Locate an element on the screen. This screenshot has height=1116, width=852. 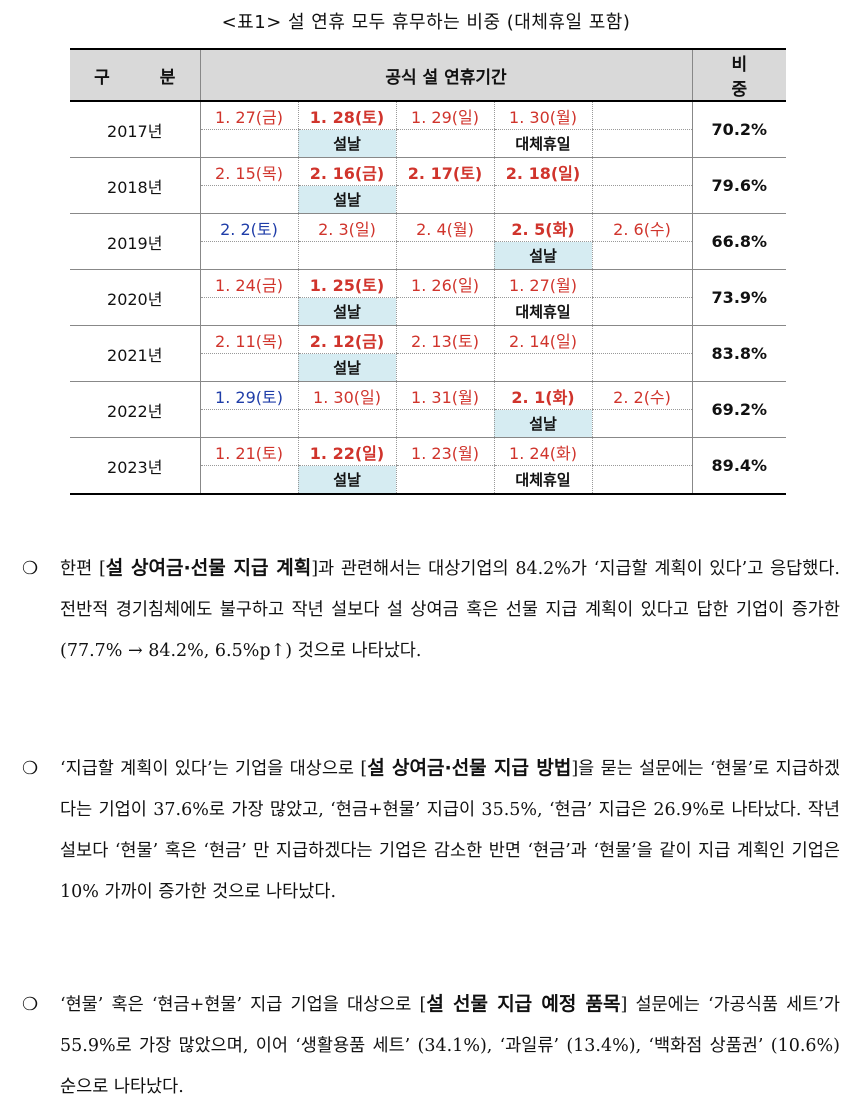
date-cell: 1. 22(일) is located at coordinates (346, 451).